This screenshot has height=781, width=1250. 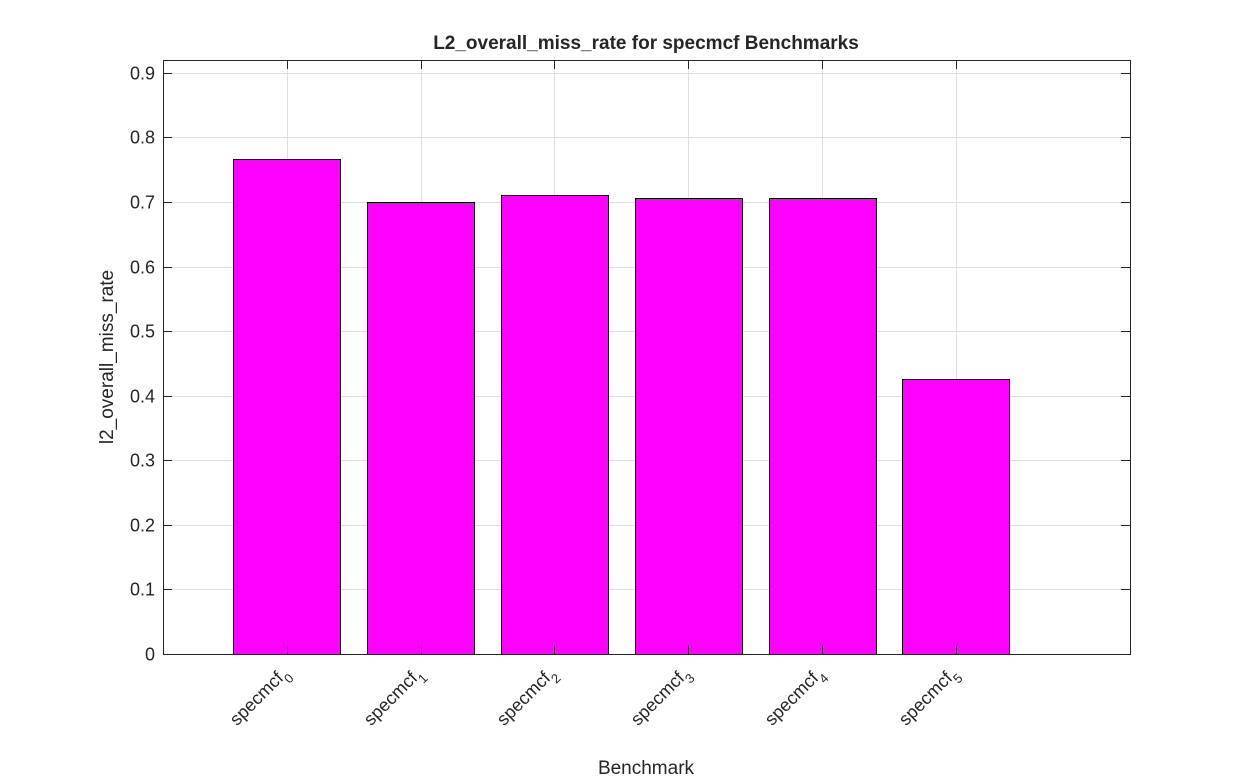 I want to click on y-tick-label: 0.3, so click(x=142, y=461).